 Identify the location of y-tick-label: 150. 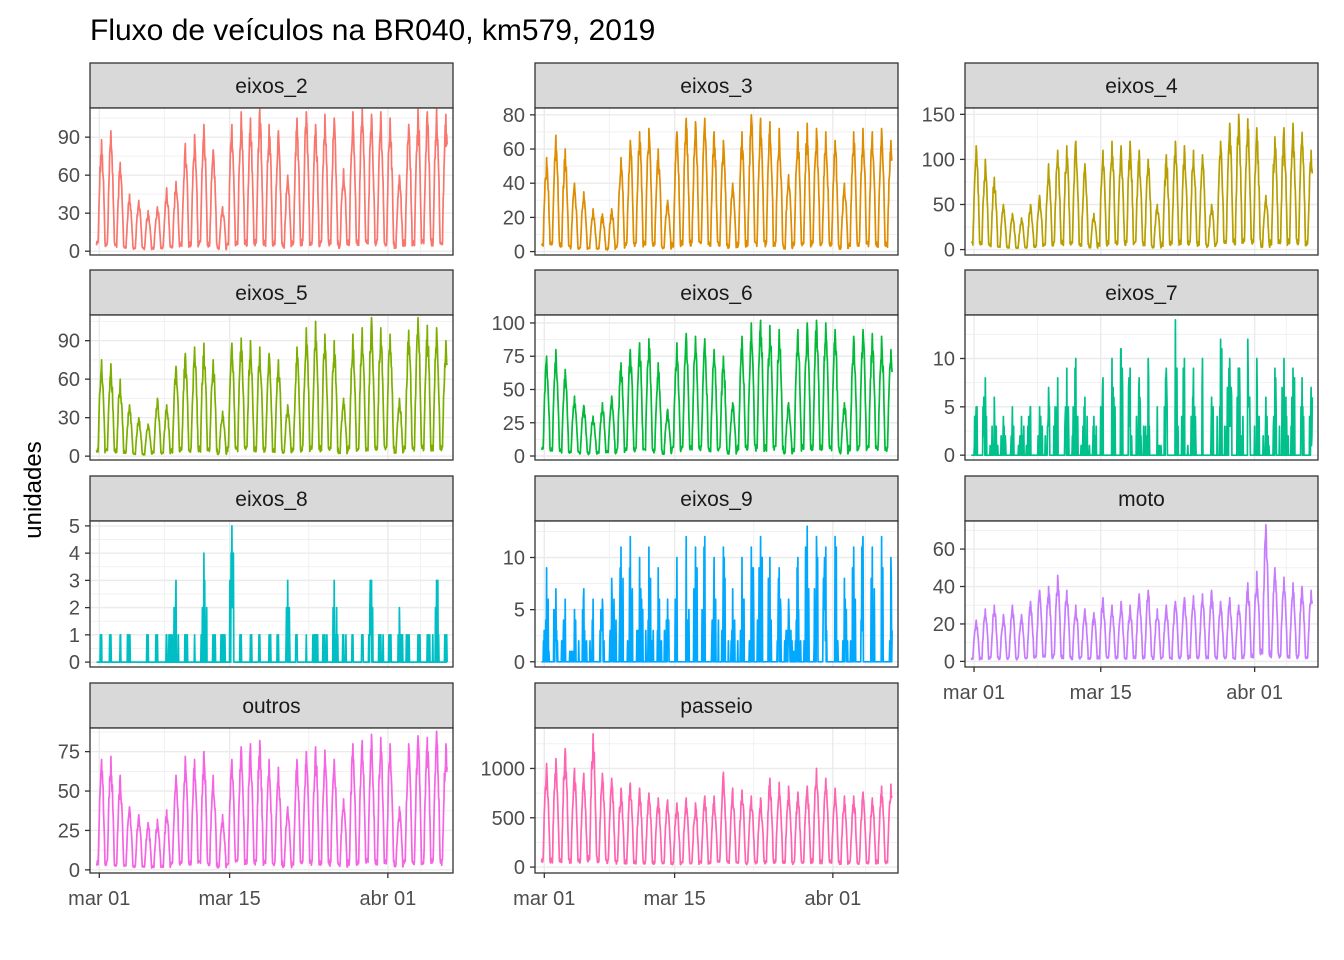
(938, 115).